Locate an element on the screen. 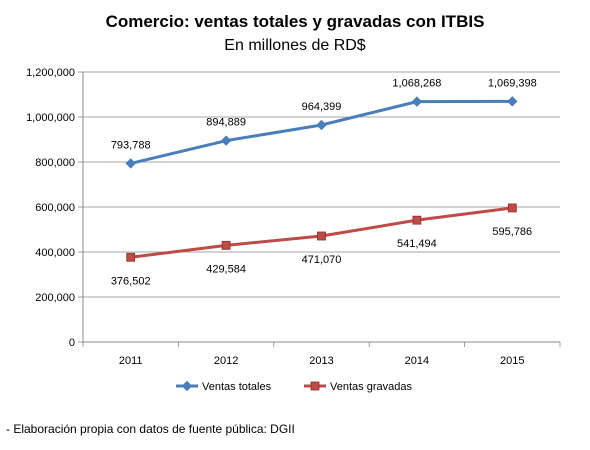  data-label: 541,494 is located at coordinates (417, 244).